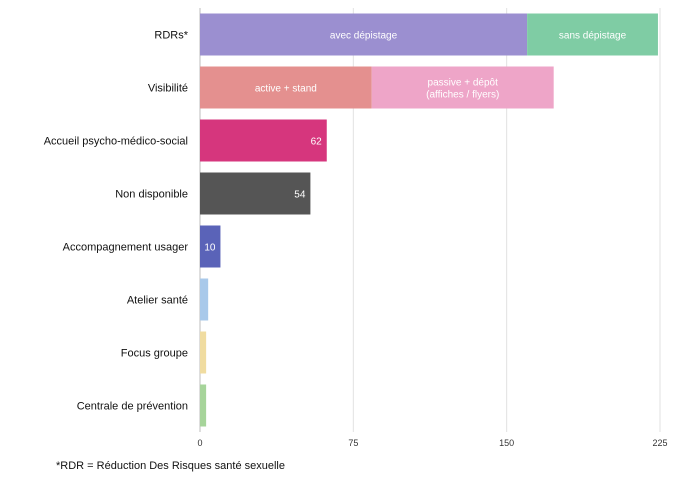  I want to click on category-label: Accueil psycho-médico-social, so click(116, 142).